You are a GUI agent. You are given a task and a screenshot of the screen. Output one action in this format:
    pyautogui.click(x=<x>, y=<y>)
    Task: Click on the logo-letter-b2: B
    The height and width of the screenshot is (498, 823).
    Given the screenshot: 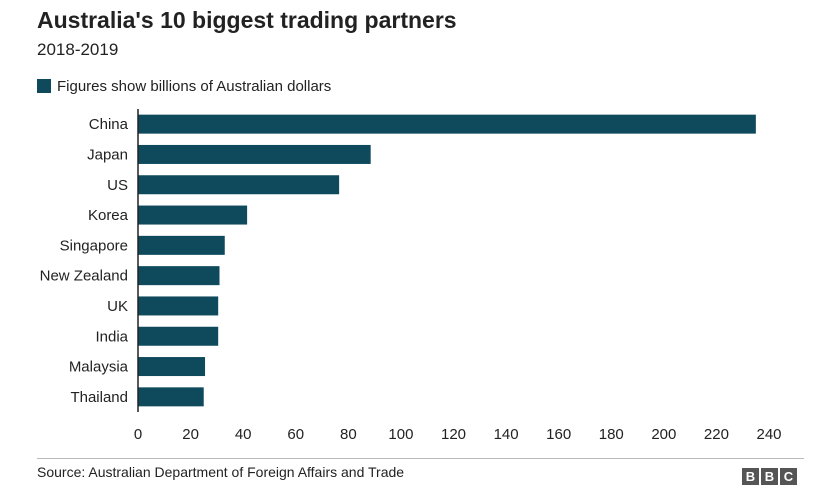 What is the action you would take?
    pyautogui.click(x=769, y=476)
    